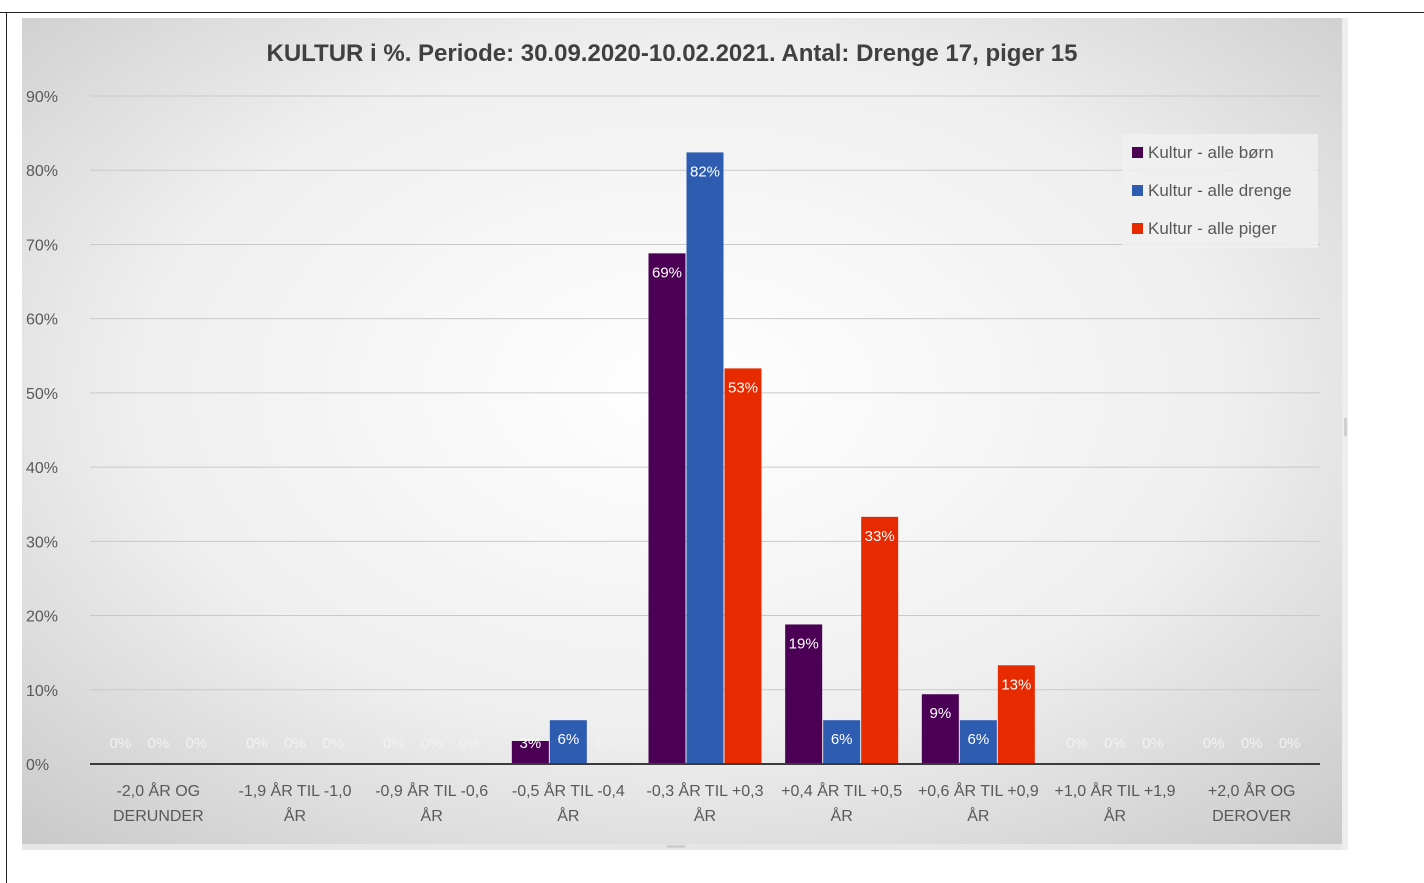 Image resolution: width=1424 pixels, height=883 pixels. What do you see at coordinates (1016, 684) in the screenshot?
I see `data-label: 13%` at bounding box center [1016, 684].